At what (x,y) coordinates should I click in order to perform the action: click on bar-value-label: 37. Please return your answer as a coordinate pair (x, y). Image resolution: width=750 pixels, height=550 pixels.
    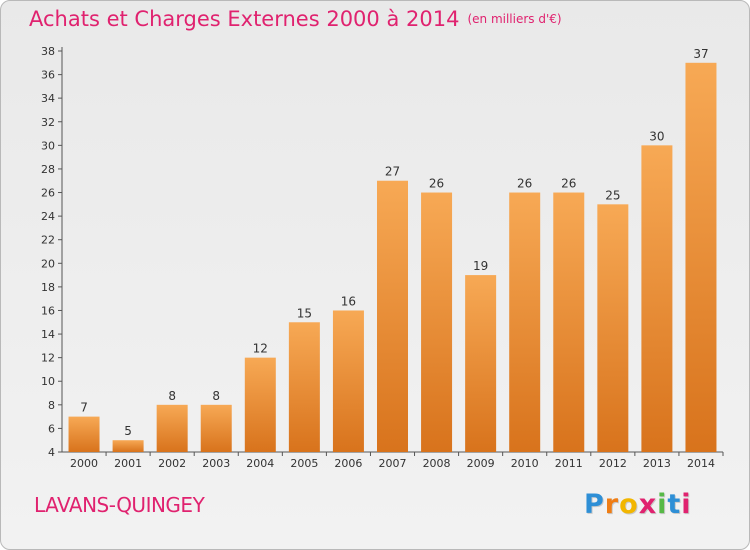
    Looking at the image, I should click on (700, 54).